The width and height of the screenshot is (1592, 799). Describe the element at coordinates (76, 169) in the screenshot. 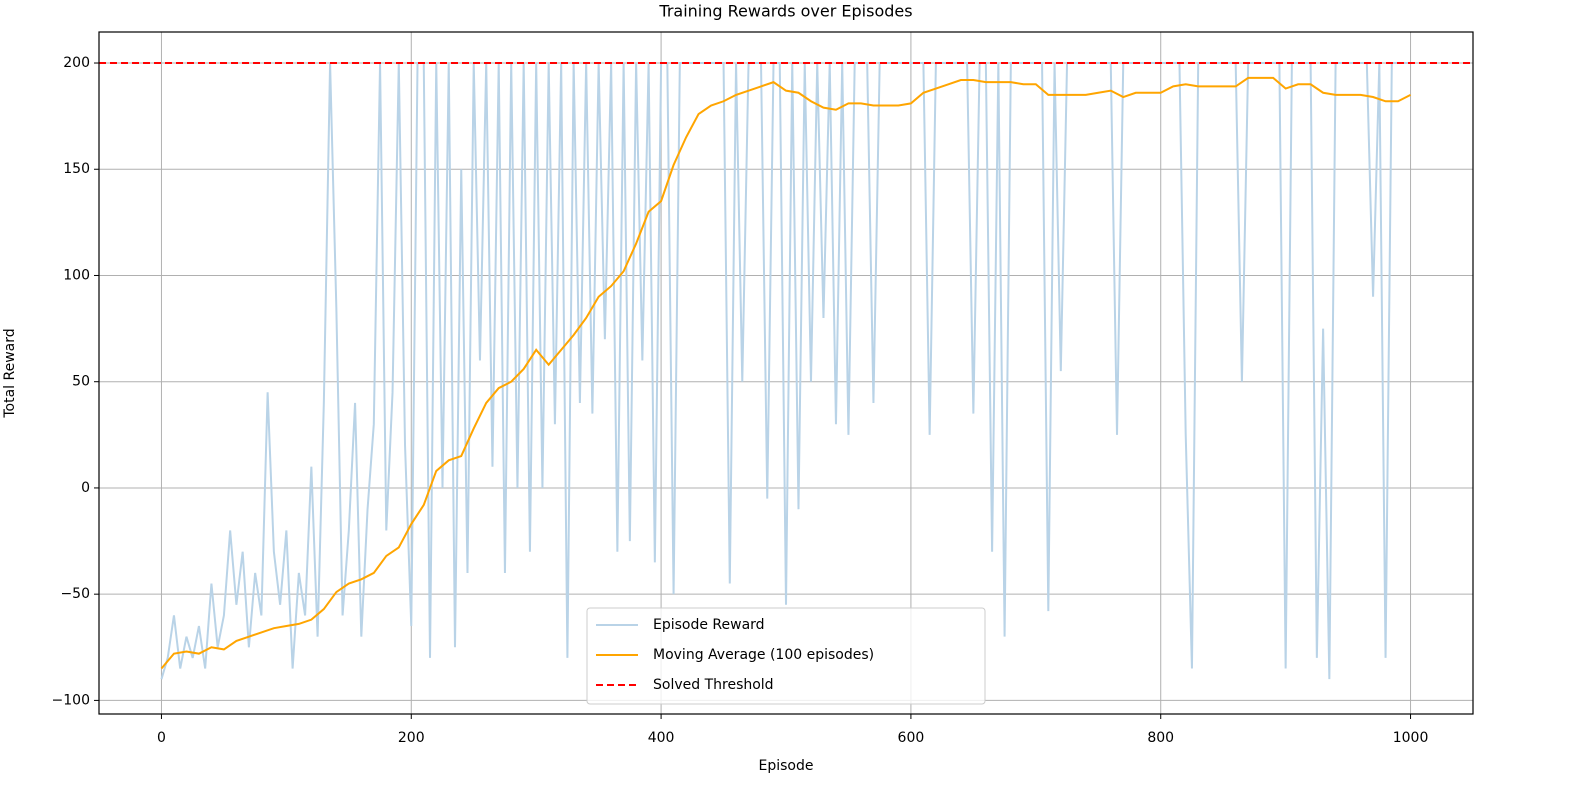

I see `y-tick-label: 150` at that location.